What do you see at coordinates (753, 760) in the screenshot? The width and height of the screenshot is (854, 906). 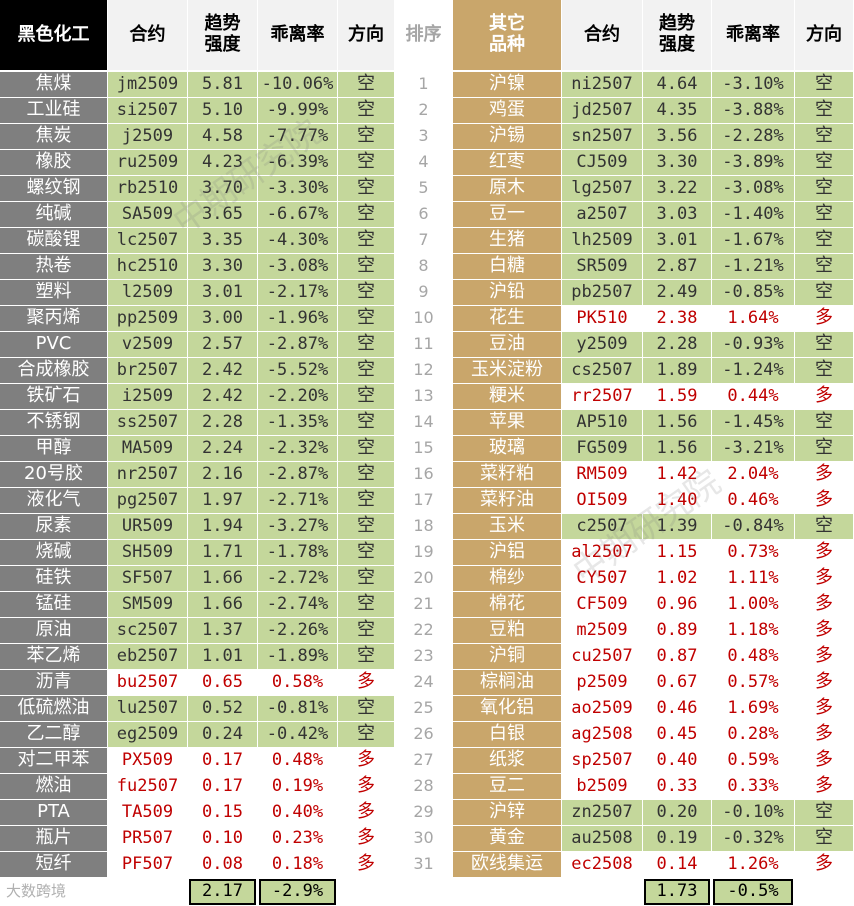 I see `deviation: 0.59%` at bounding box center [753, 760].